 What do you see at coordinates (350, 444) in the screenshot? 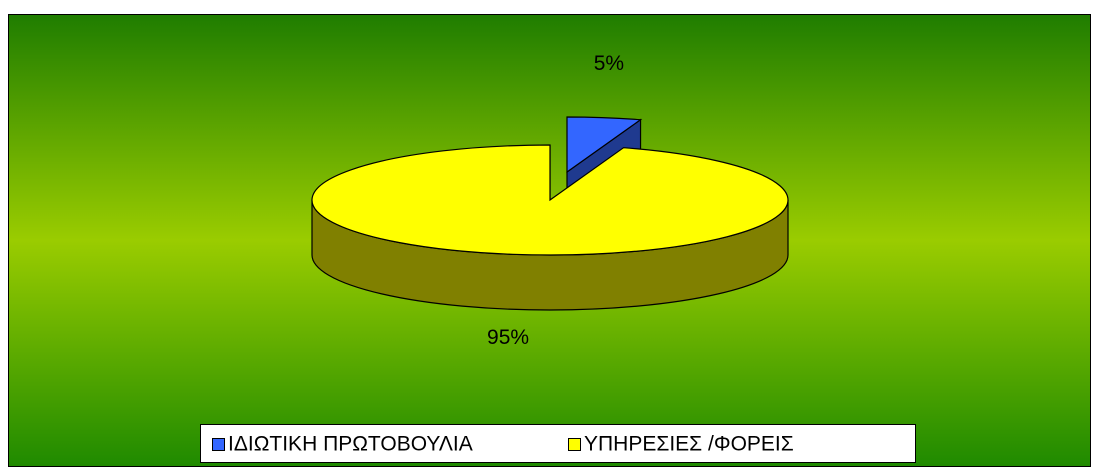
I see `legend-label: ΙΔΙΩΤΙΚΗ ΠΡΩΤΟΒΟΥΛΙΑ` at bounding box center [350, 444].